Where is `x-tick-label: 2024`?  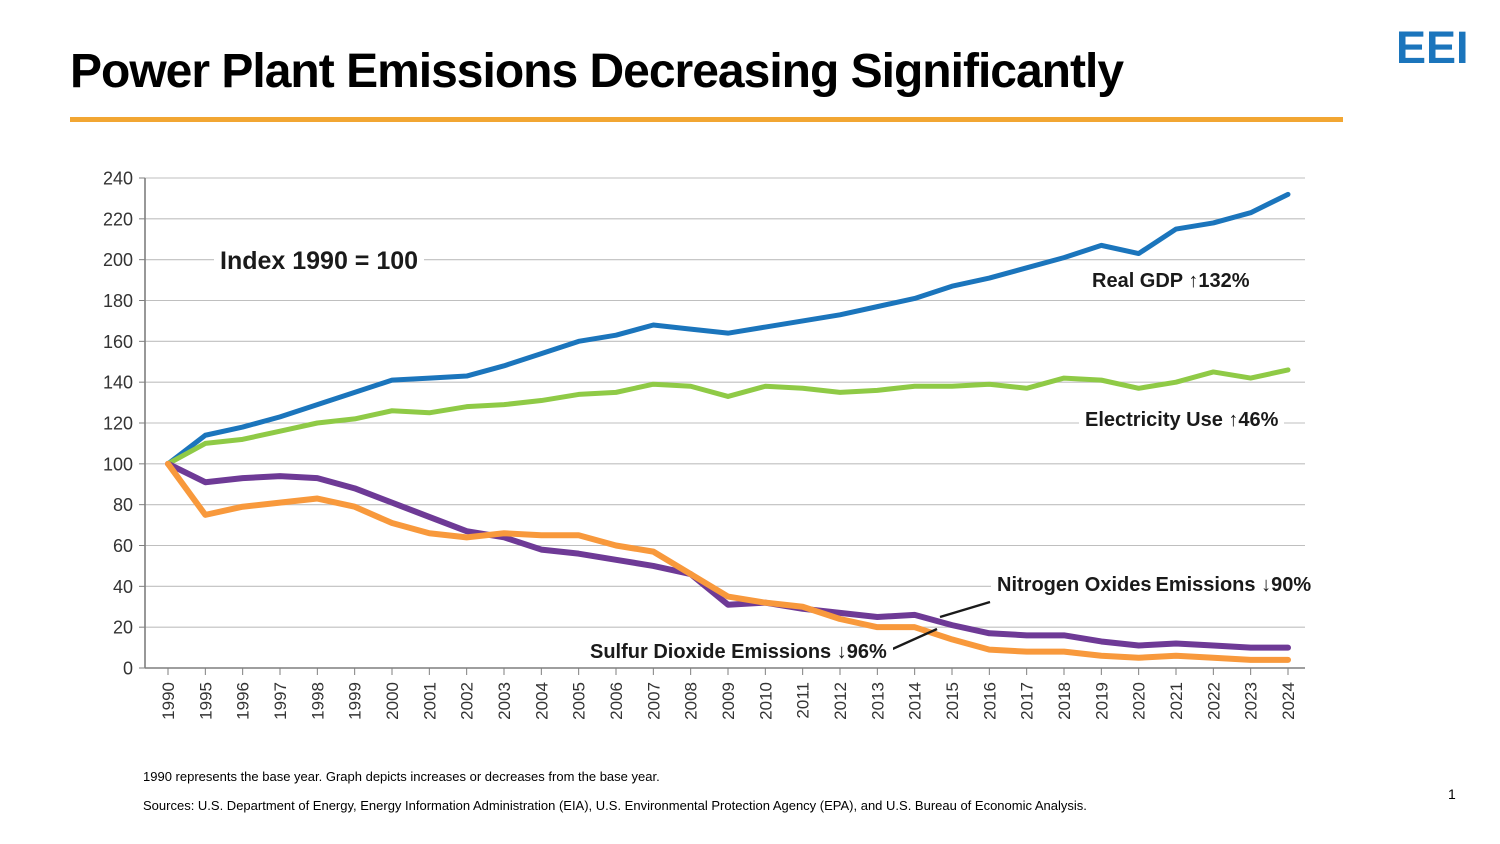 x-tick-label: 2024 is located at coordinates (1288, 701).